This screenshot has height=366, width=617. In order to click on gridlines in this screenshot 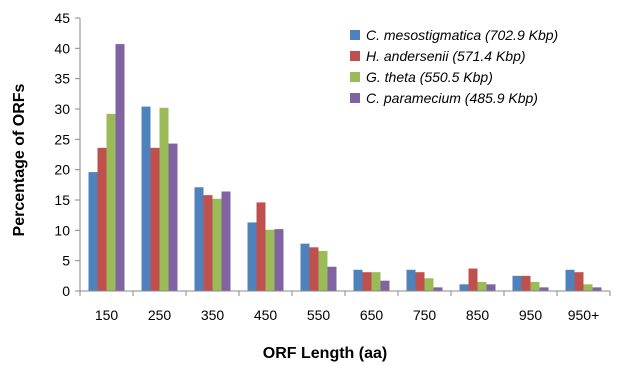, I will do `click(77, 154)`.